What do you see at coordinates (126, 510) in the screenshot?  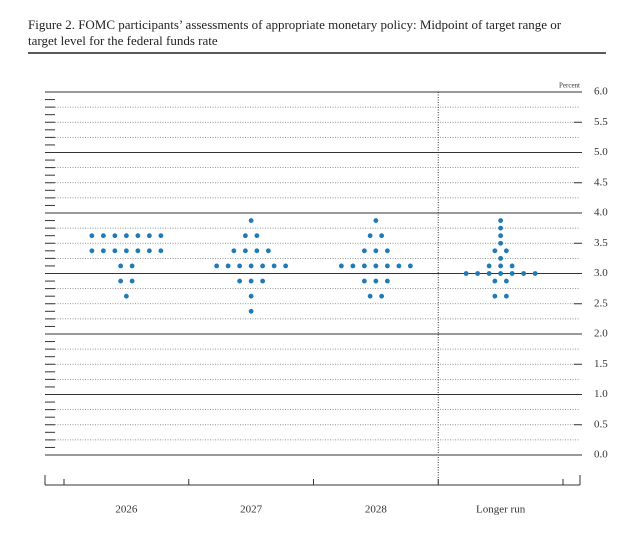 I see `x-tick-label: 2026` at bounding box center [126, 510].